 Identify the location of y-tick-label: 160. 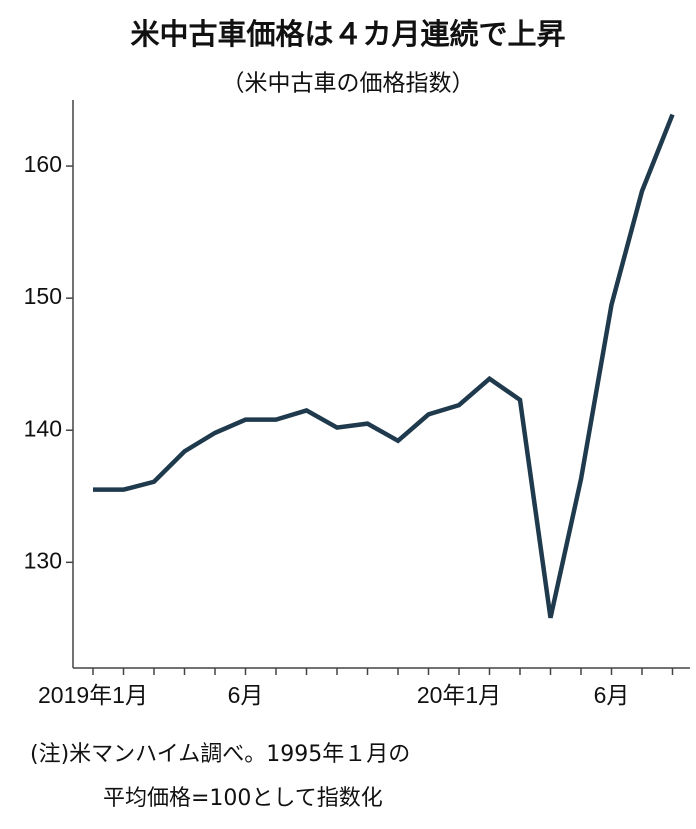
(43, 164).